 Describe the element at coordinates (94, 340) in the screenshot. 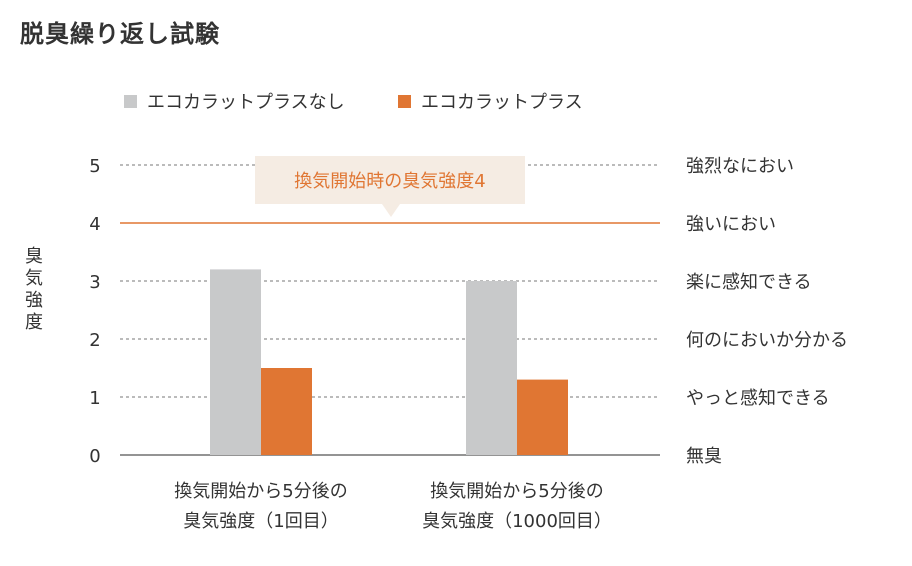

I see `y-tick-2: 2` at that location.